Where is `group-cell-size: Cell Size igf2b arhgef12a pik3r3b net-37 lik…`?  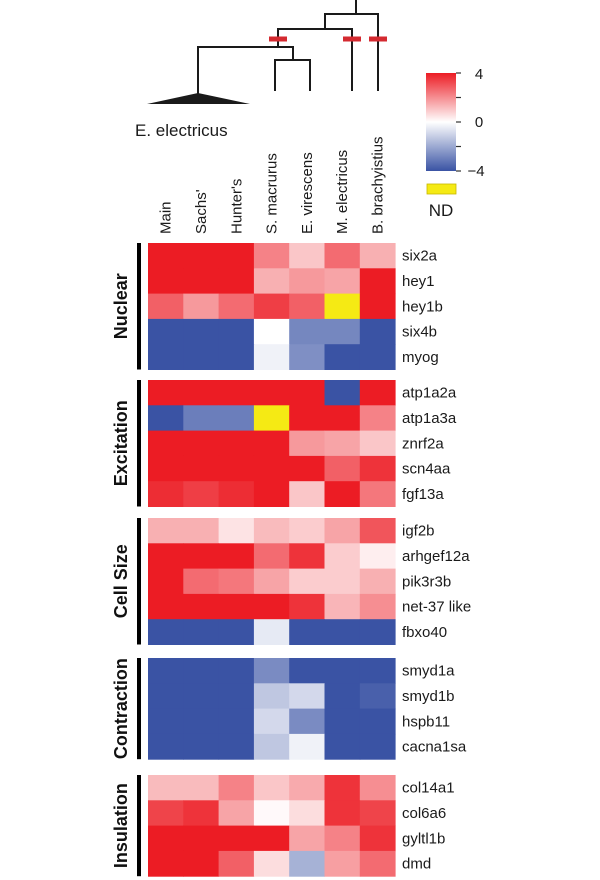 group-cell-size: Cell Size igf2b arhgef12a pik3r3b net-37 lik… is located at coordinates (291, 581).